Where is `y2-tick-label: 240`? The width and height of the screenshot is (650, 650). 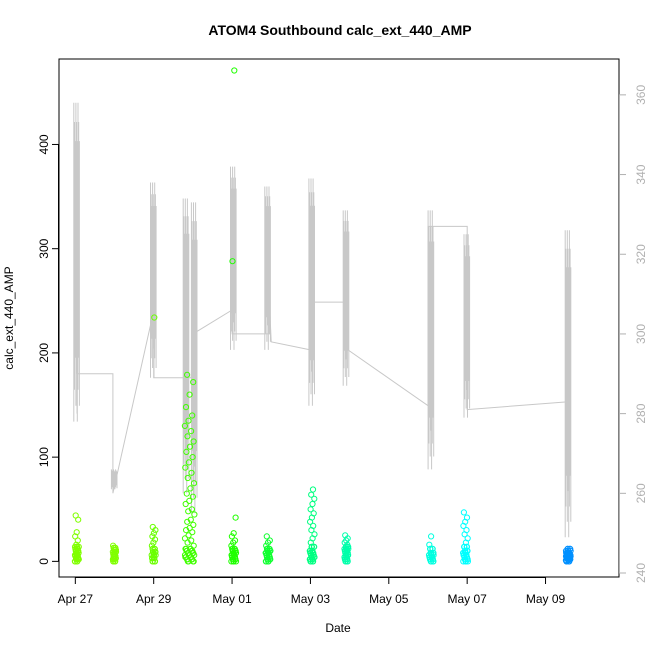 y2-tick-label: 240 is located at coordinates (641, 573).